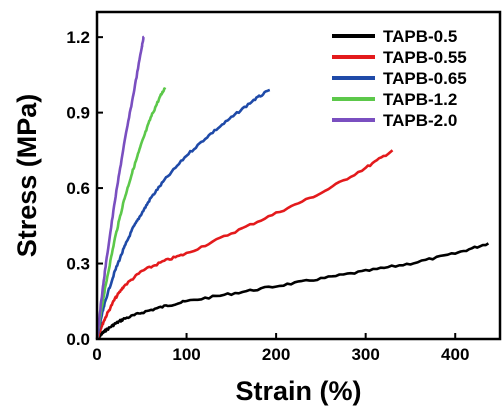  I want to click on x-tick-label: 0, so click(96, 354).